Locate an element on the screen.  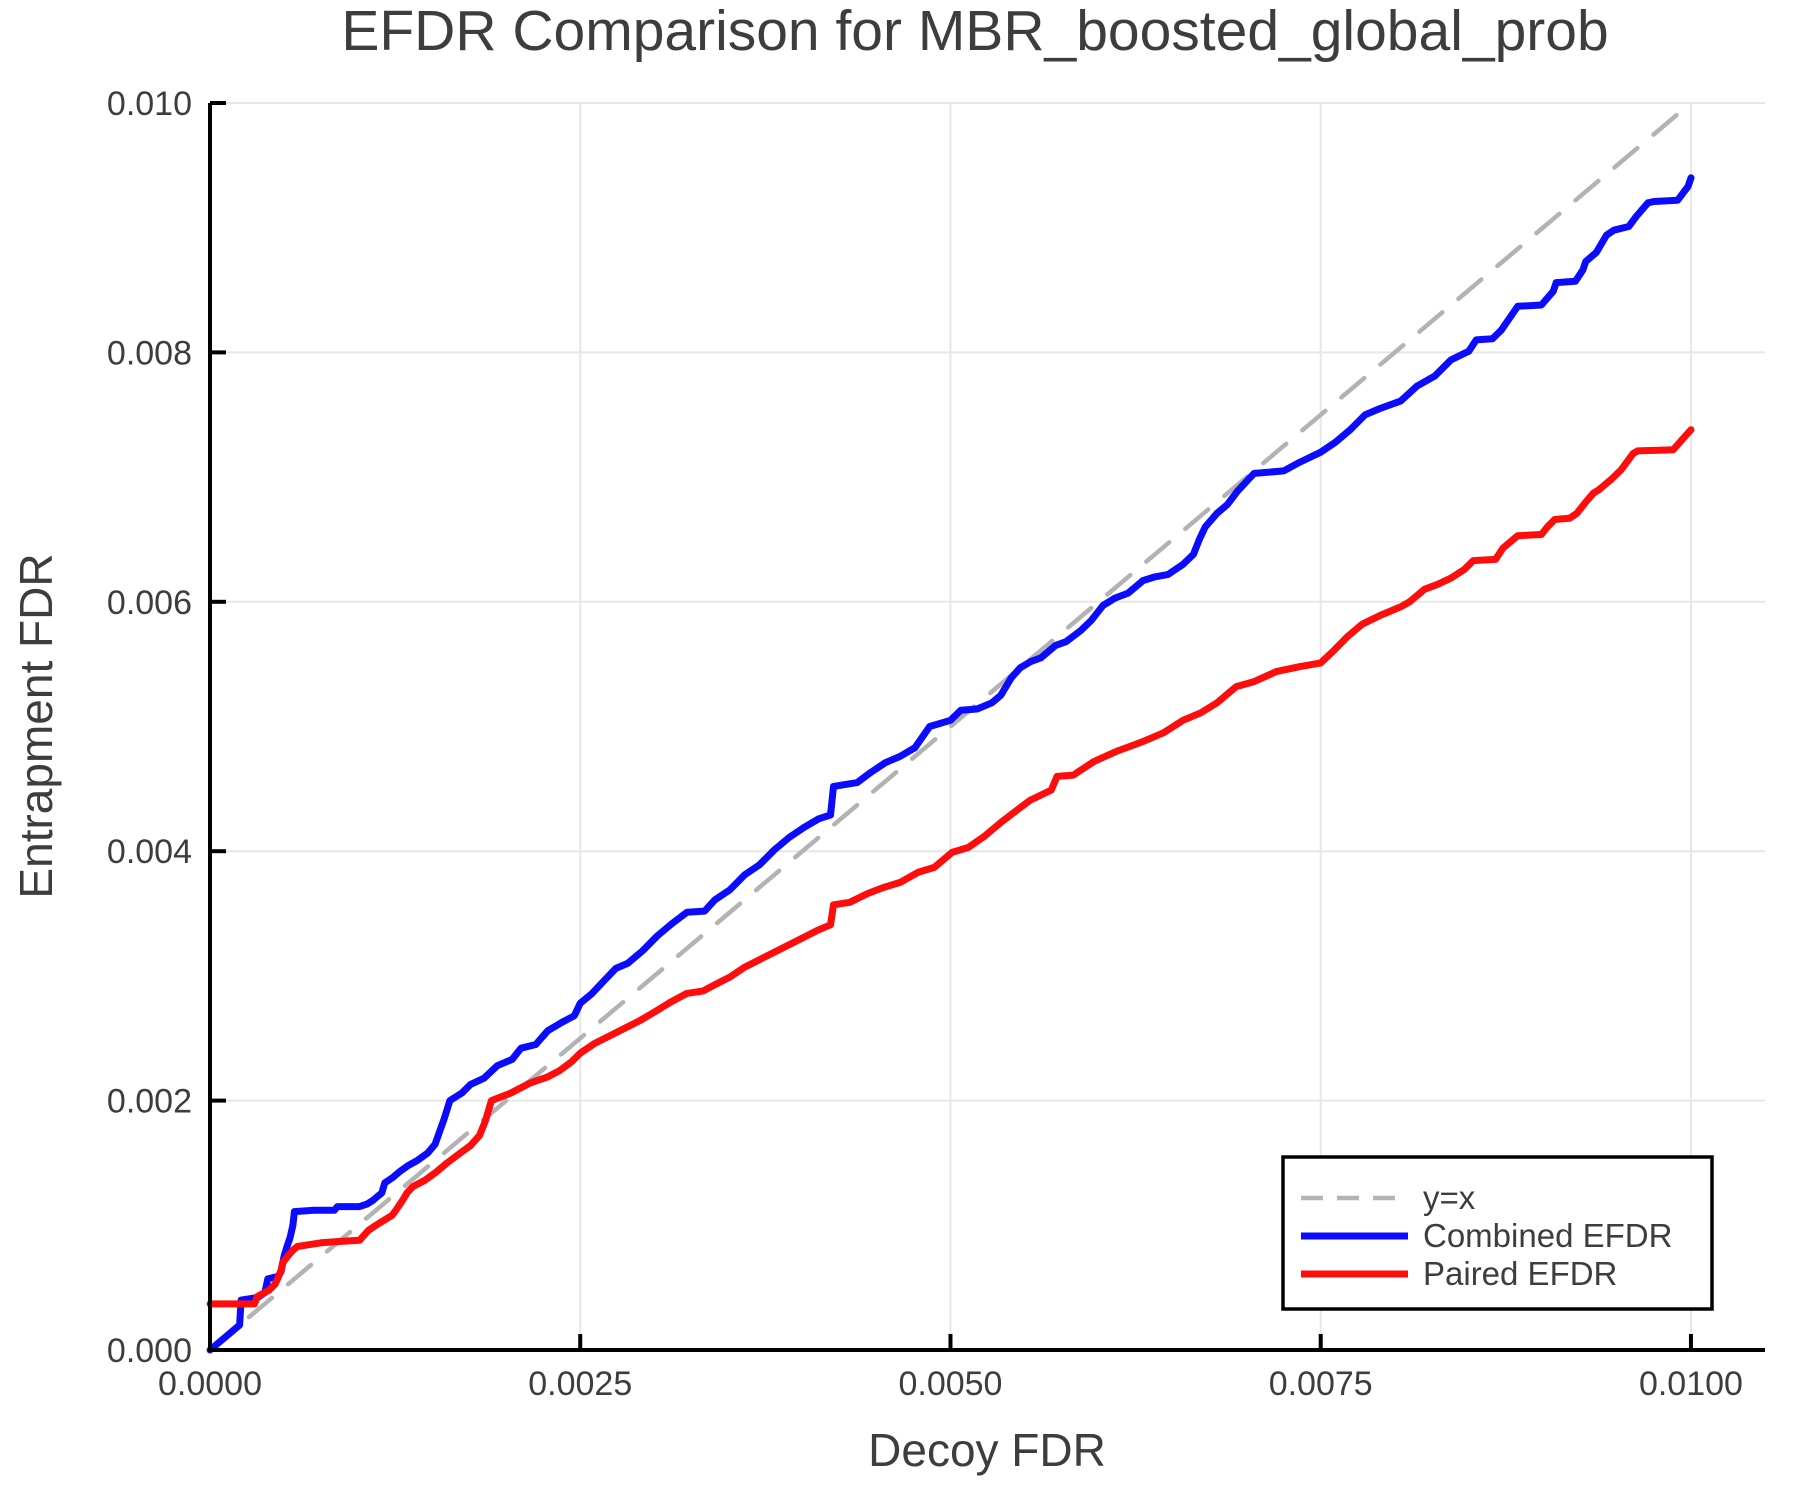
x-tick-label: 0.0050 is located at coordinates (950, 1384).